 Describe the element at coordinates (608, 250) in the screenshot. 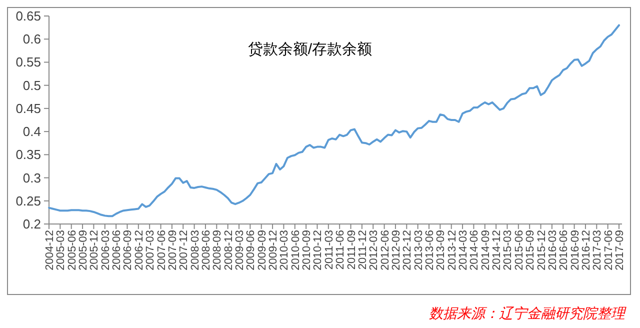

I see `x-tick-label: 2017-06` at that location.